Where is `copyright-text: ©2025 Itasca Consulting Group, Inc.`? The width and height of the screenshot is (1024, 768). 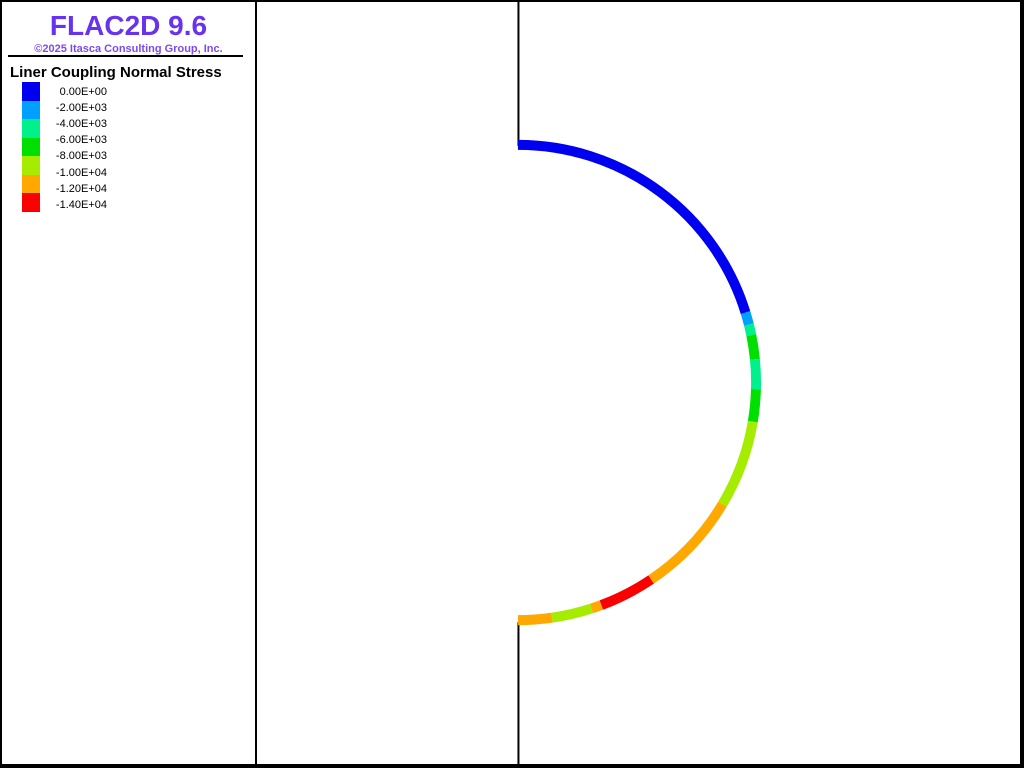 copyright-text: ©2025 Itasca Consulting Group, Inc. is located at coordinates (128, 49).